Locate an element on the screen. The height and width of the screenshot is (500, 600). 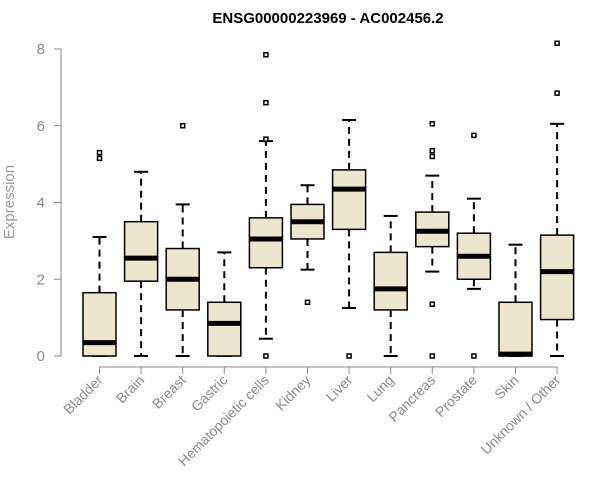
x-tick-label: Liver is located at coordinates (338, 388).